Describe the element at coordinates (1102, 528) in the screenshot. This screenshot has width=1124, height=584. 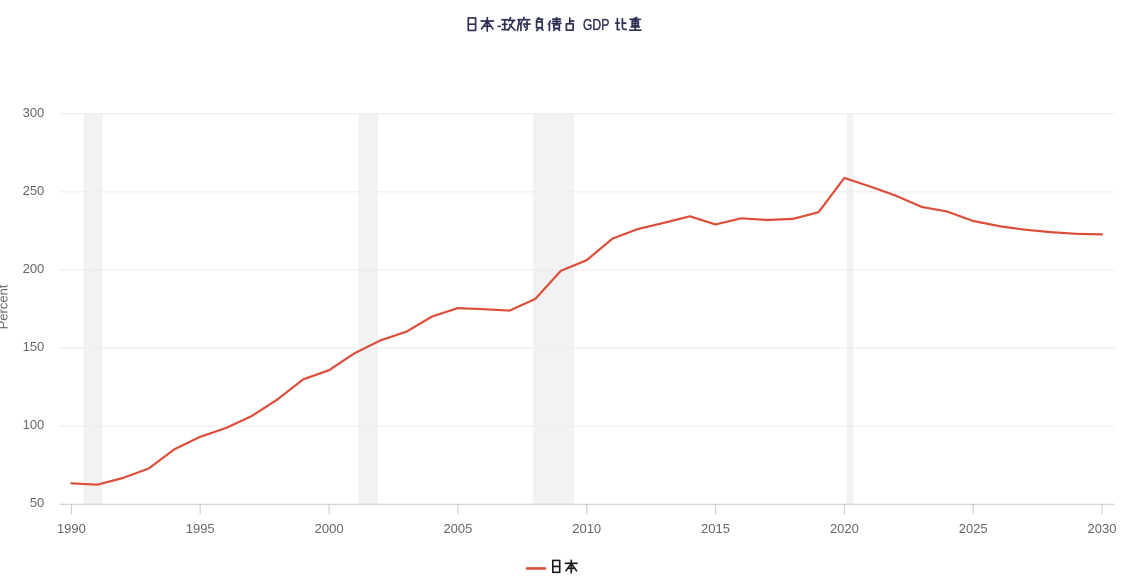
I see `svg-text: 2030` at that location.